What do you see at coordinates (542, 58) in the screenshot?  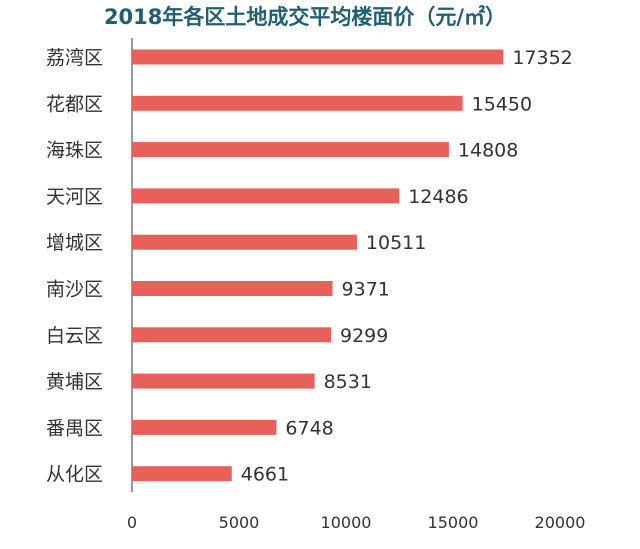 I see `value-label: 17352` at bounding box center [542, 58].